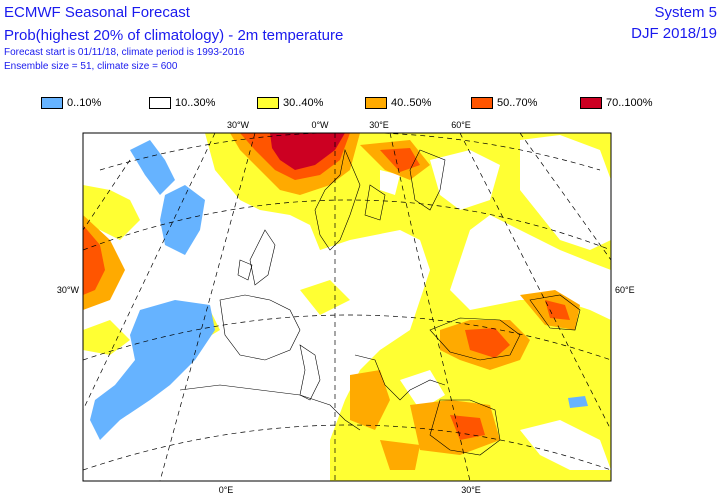 Image resolution: width=725 pixels, height=499 pixels. What do you see at coordinates (226, 490) in the screenshot?
I see `tick-bottom-0e: 0°E` at bounding box center [226, 490].